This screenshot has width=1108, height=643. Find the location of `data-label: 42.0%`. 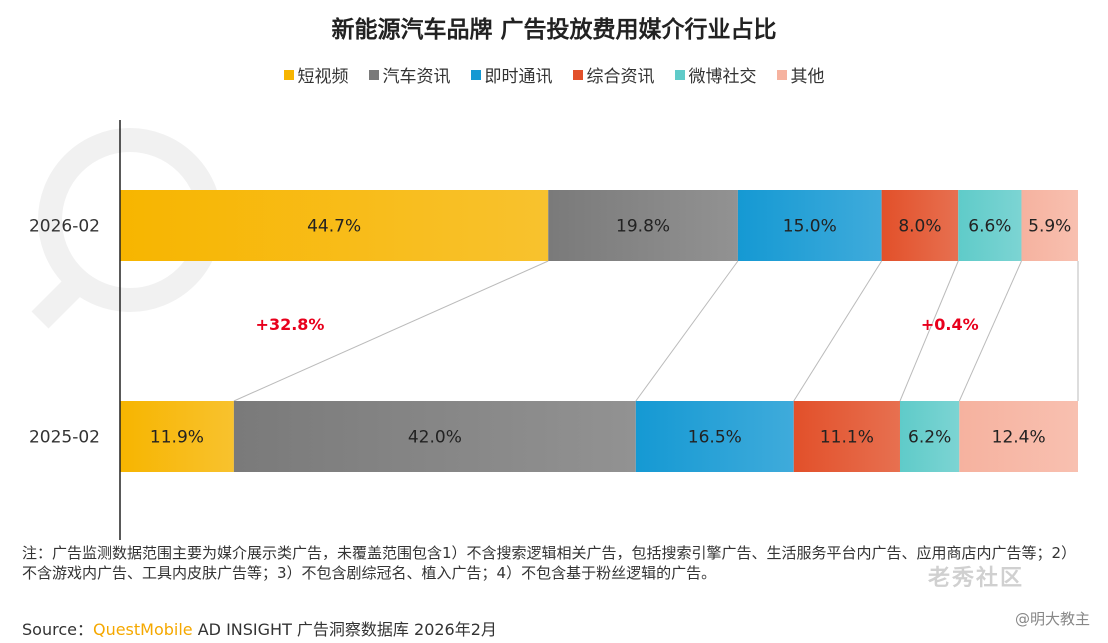

data-label: 42.0% is located at coordinates (435, 438).